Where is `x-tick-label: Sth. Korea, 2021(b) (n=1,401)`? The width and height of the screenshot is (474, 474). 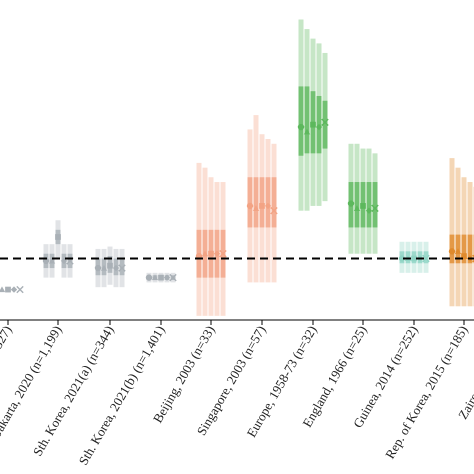
x-tick-label: Sth. Korea, 2021(b) (n=1,401) is located at coordinates (121, 395).